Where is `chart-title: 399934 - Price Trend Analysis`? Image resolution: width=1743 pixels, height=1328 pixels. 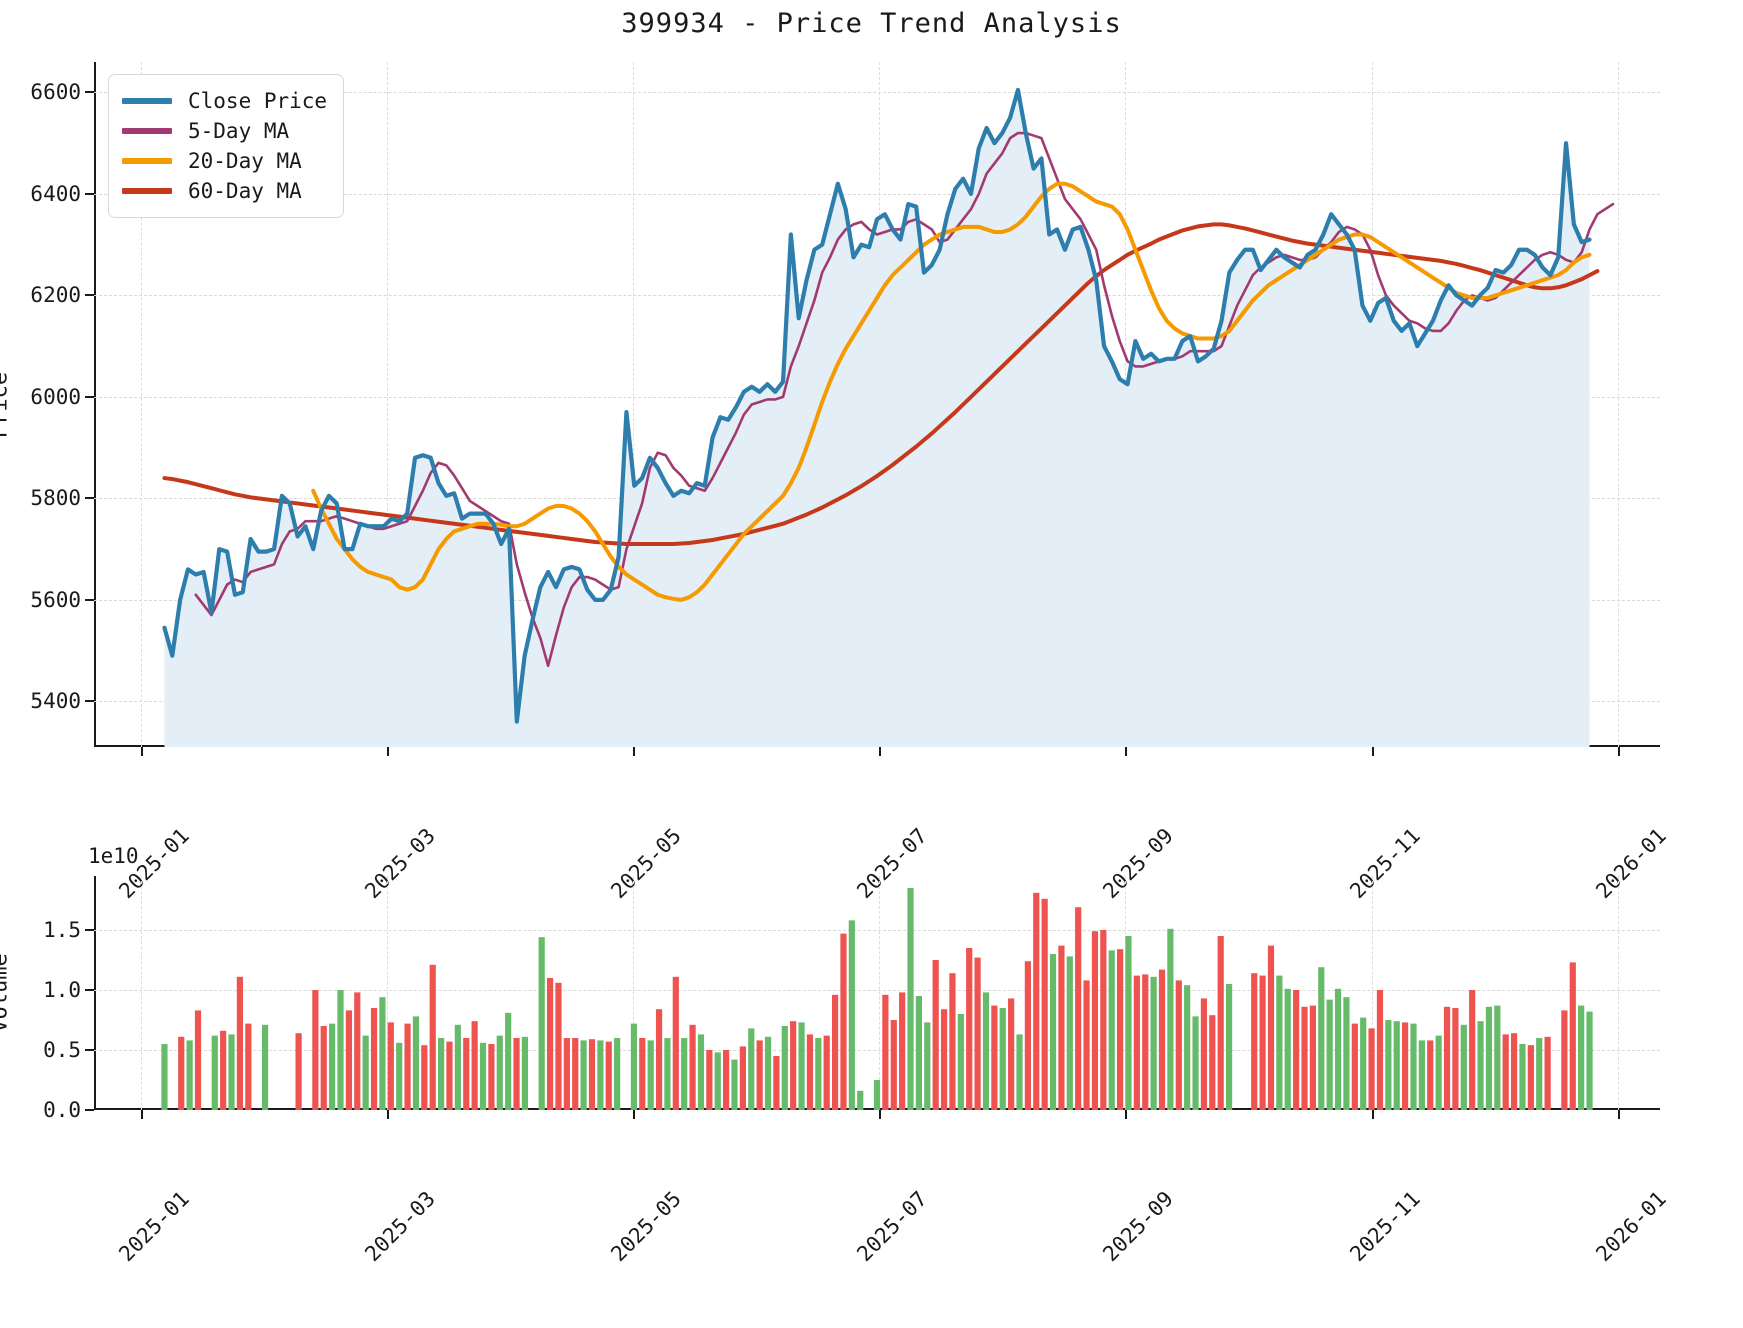 chart-title: 399934 - Price Trend Analysis is located at coordinates (871, 23).